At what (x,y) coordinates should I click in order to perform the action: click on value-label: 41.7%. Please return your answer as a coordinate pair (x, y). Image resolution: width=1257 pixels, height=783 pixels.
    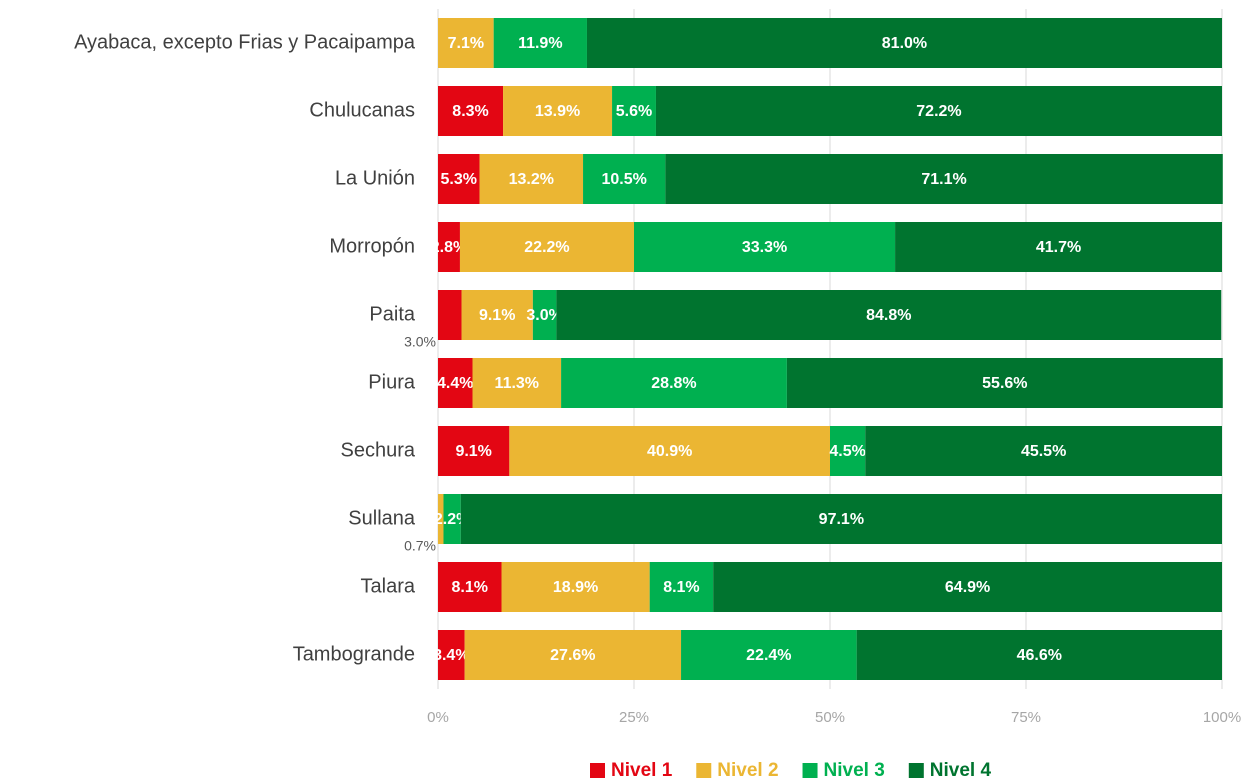
    Looking at the image, I should click on (1058, 247).